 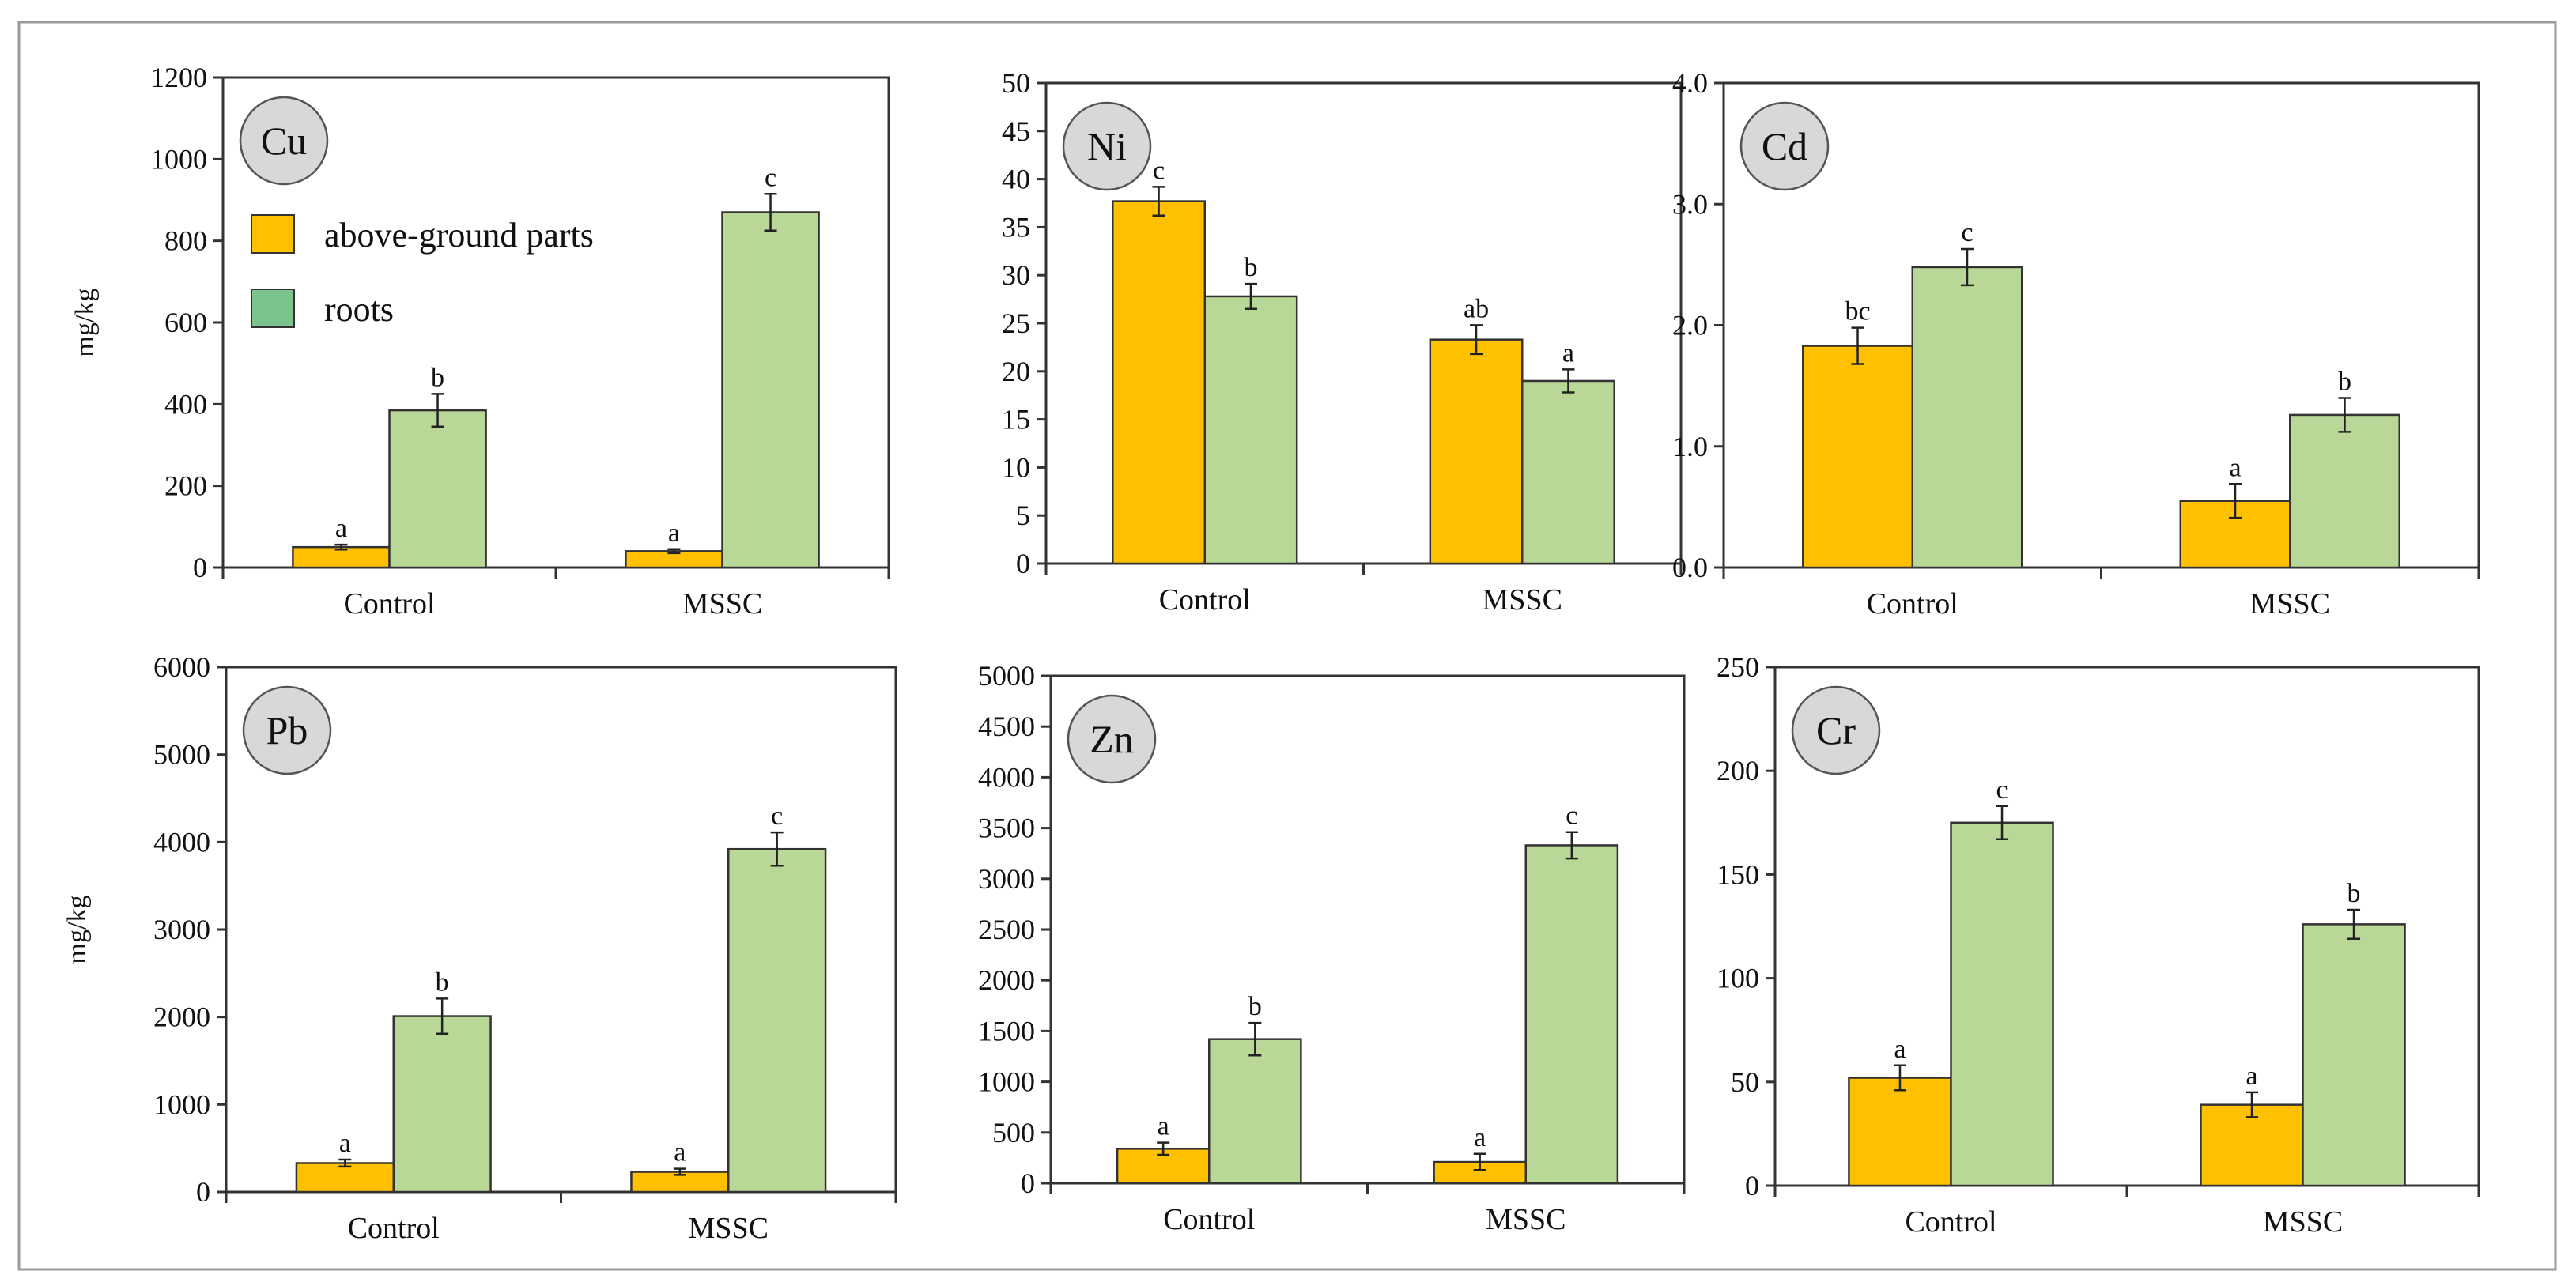 I want to click on zn-y-tick-label: 2500, so click(x=1006, y=929).